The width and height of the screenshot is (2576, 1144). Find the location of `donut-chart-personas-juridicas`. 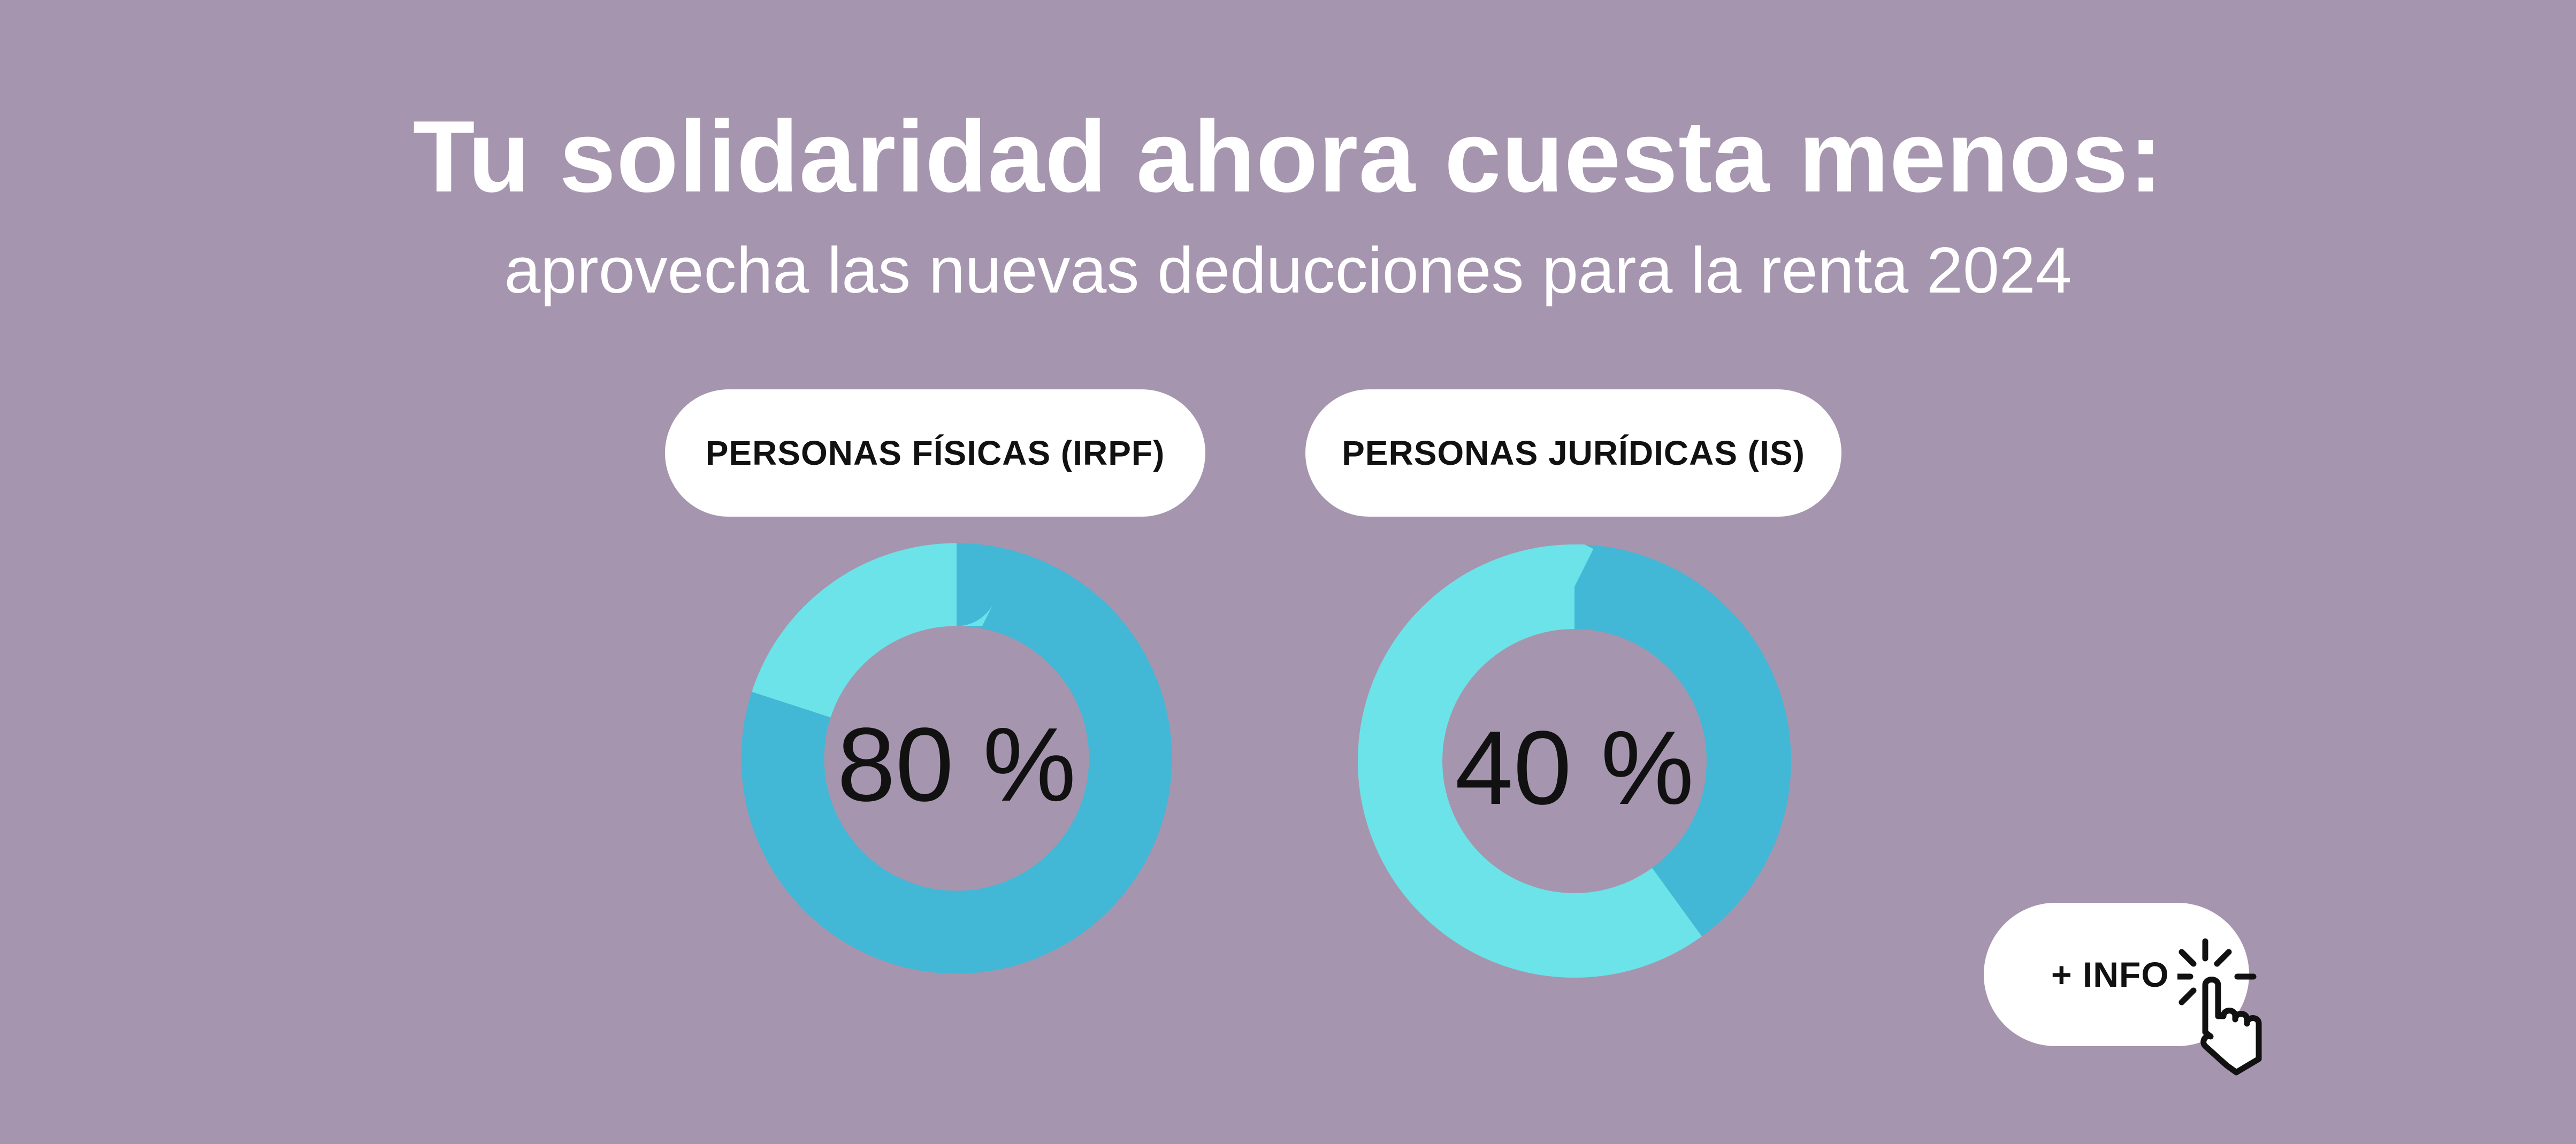

donut-chart-personas-juridicas is located at coordinates (1574, 761).